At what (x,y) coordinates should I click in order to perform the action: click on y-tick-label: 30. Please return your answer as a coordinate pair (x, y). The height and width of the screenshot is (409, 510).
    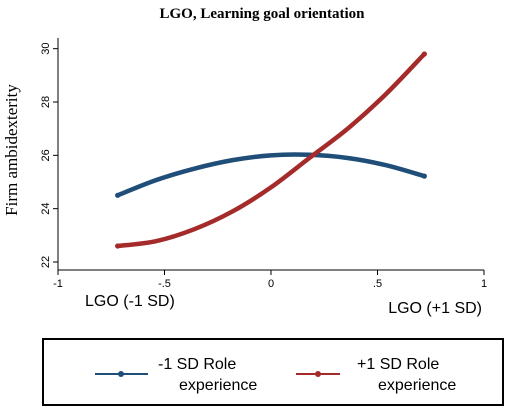
    Looking at the image, I should click on (46, 49).